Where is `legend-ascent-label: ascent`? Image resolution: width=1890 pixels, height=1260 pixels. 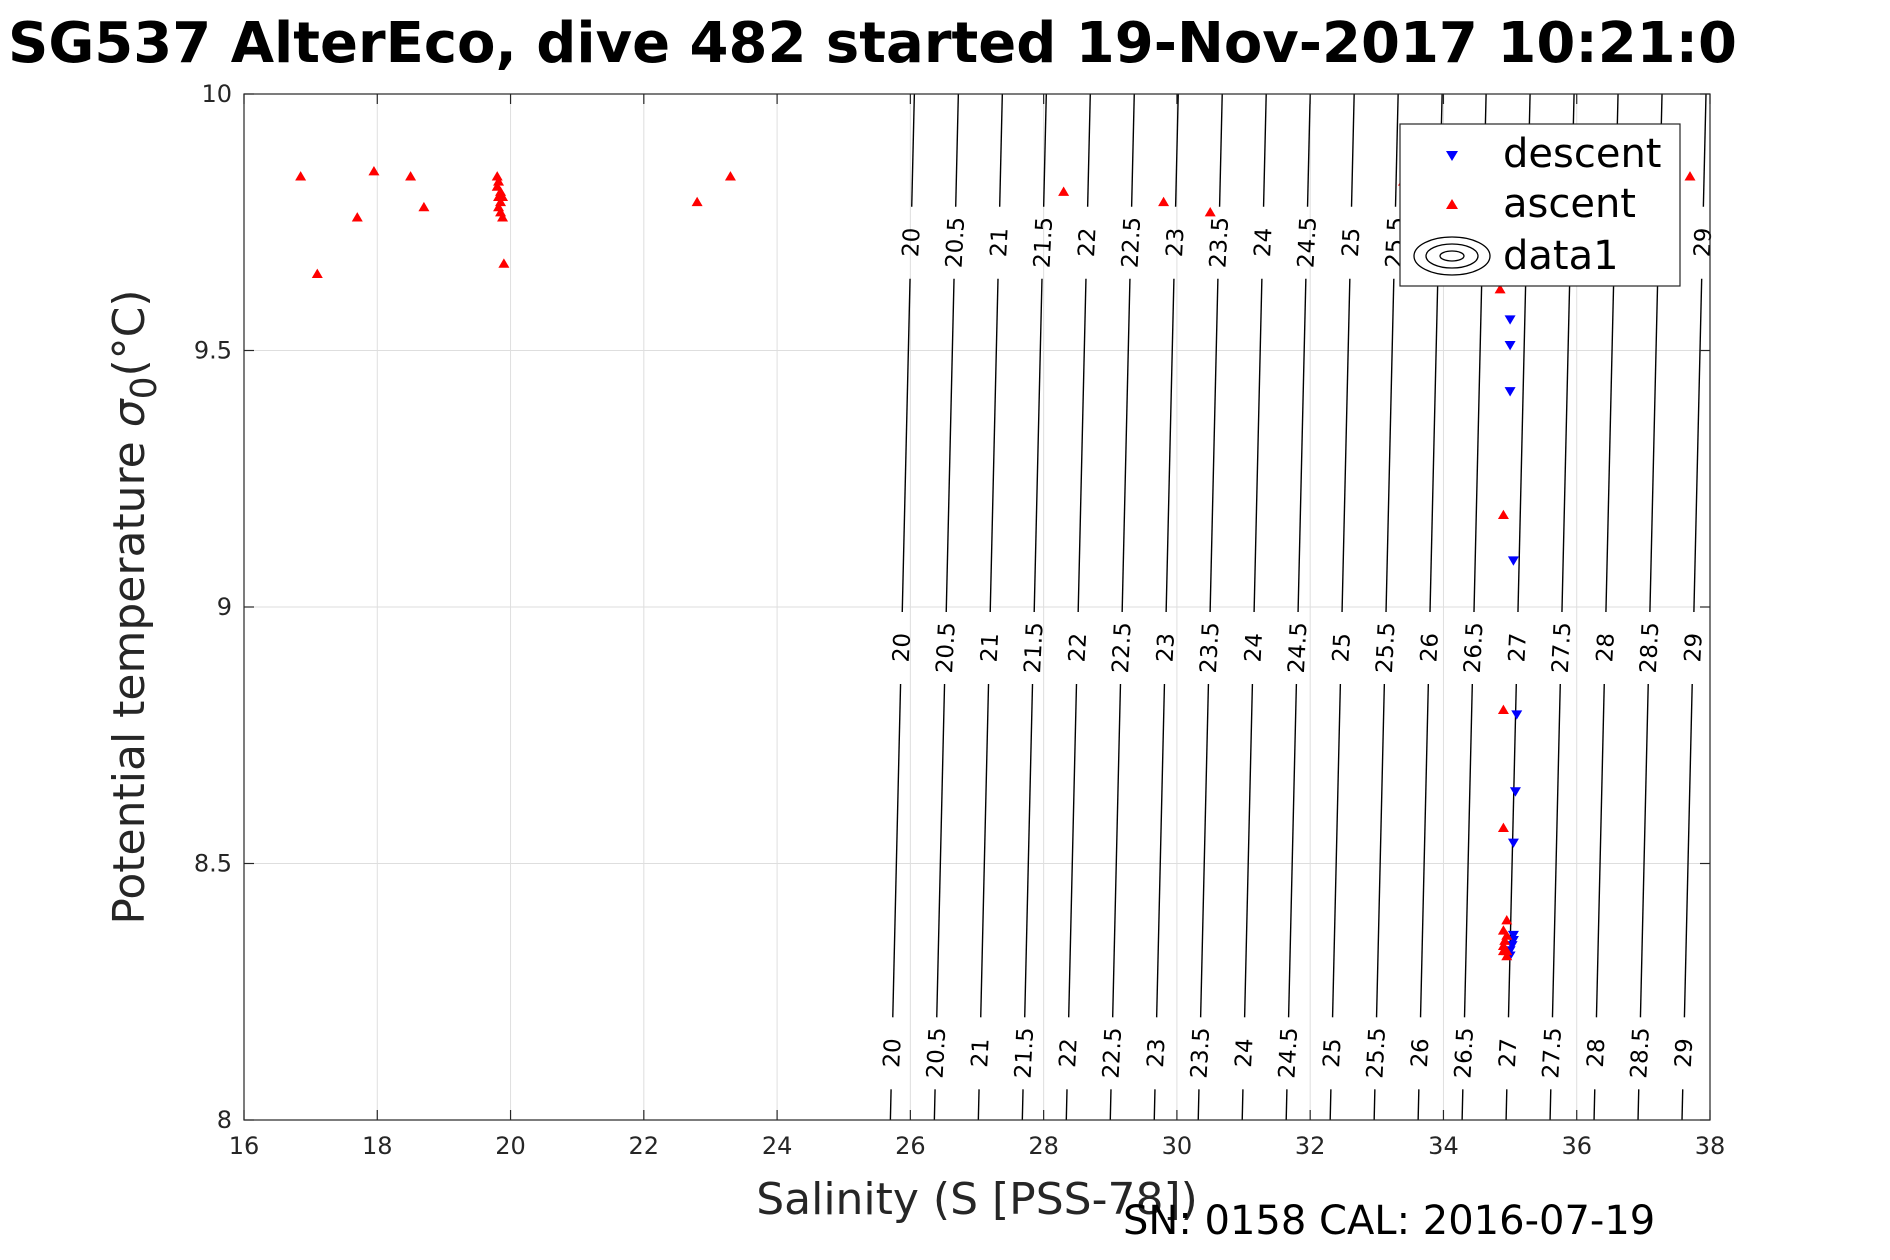
legend-ascent-label: ascent is located at coordinates (1569, 204).